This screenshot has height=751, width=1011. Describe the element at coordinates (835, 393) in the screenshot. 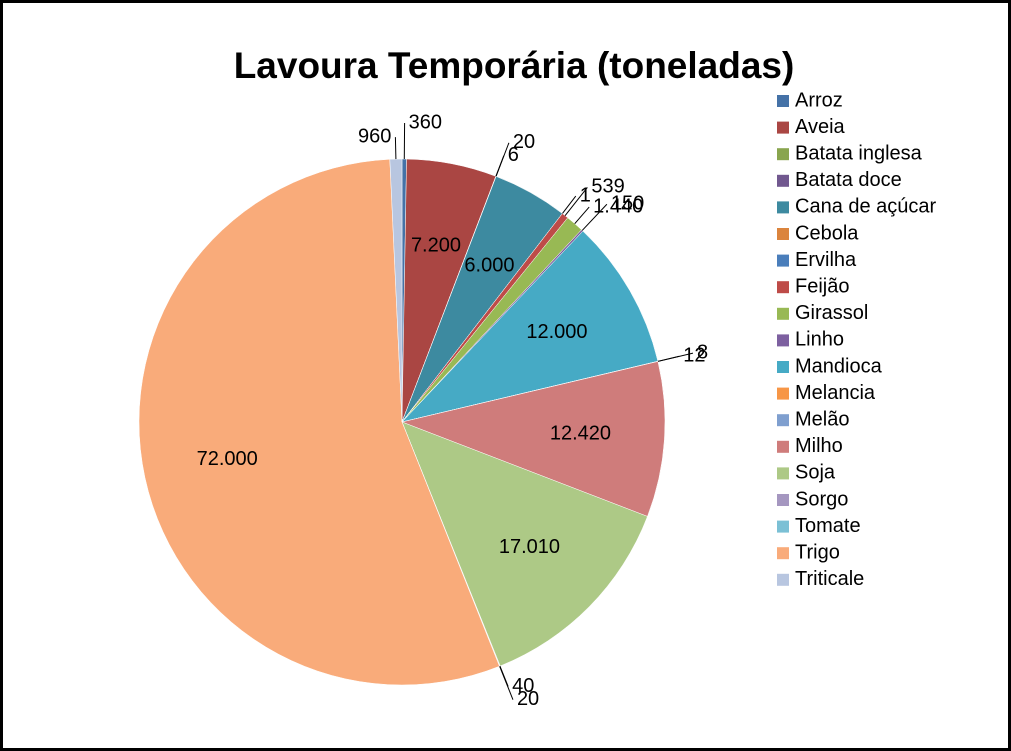

I see `legend-label: Melancia` at that location.